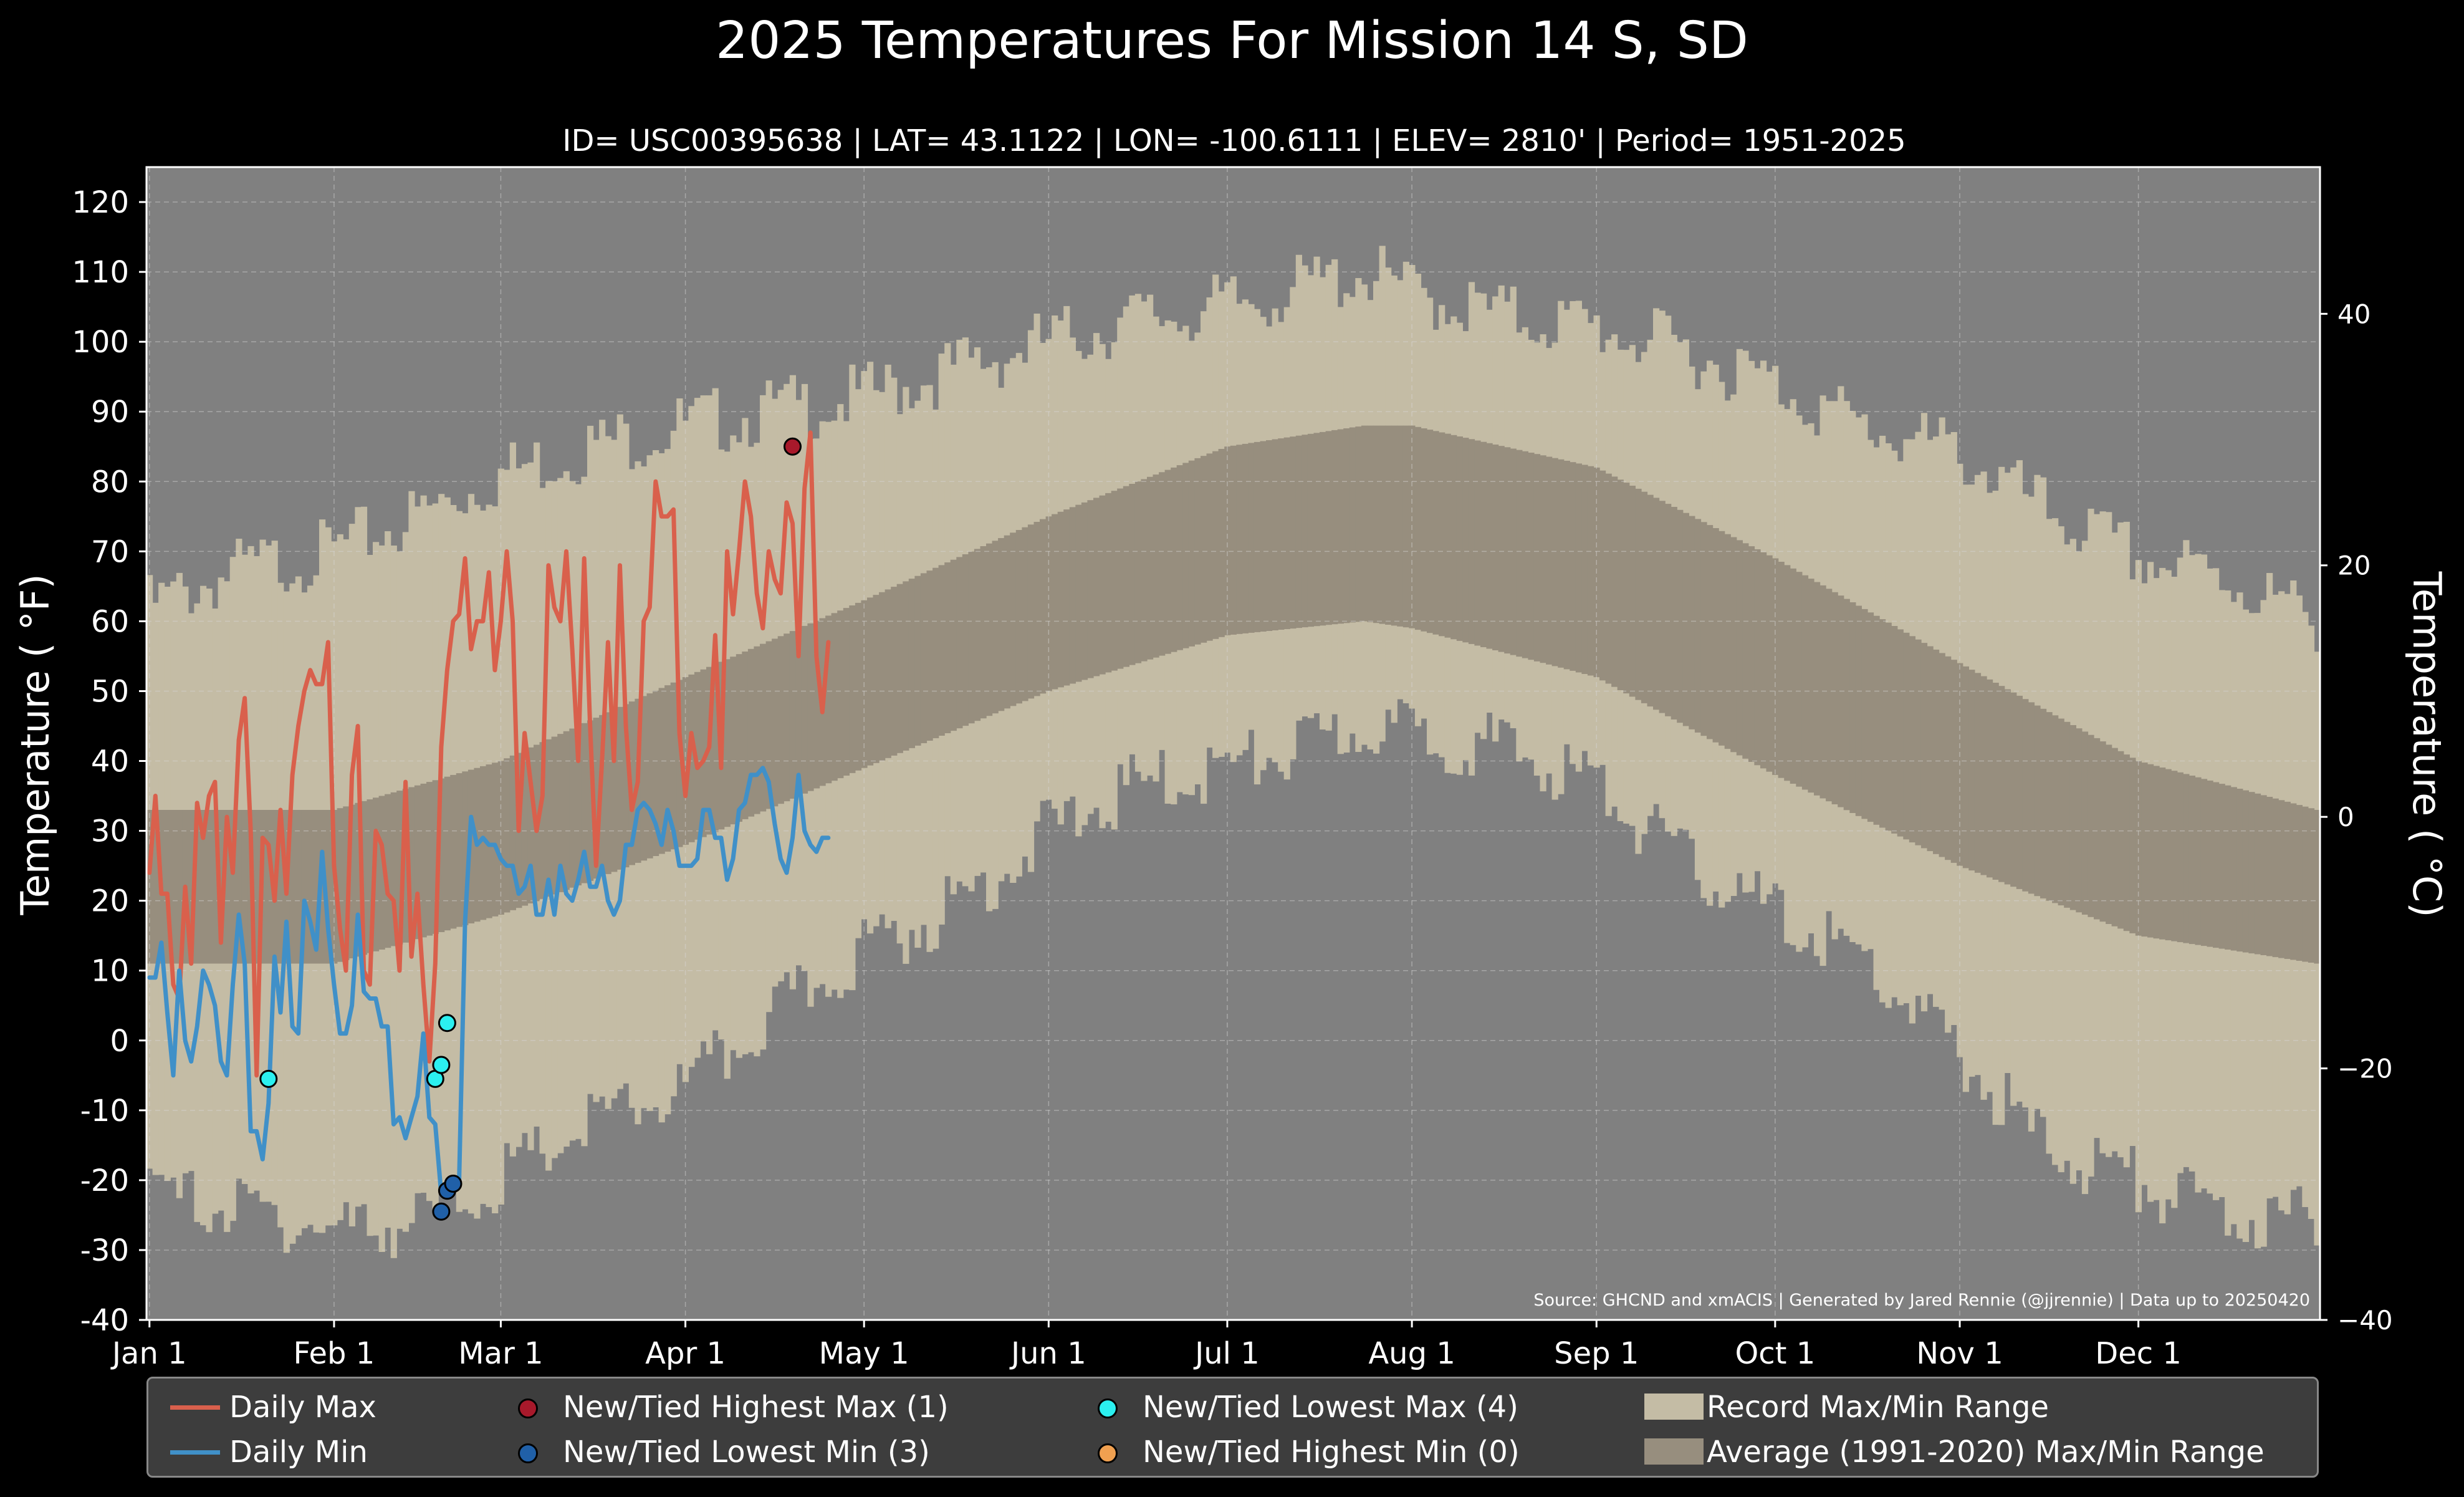 This screenshot has height=1497, width=2464. Describe the element at coordinates (1959, 1353) in the screenshot. I see `x-tick-label: Nov 1` at that location.